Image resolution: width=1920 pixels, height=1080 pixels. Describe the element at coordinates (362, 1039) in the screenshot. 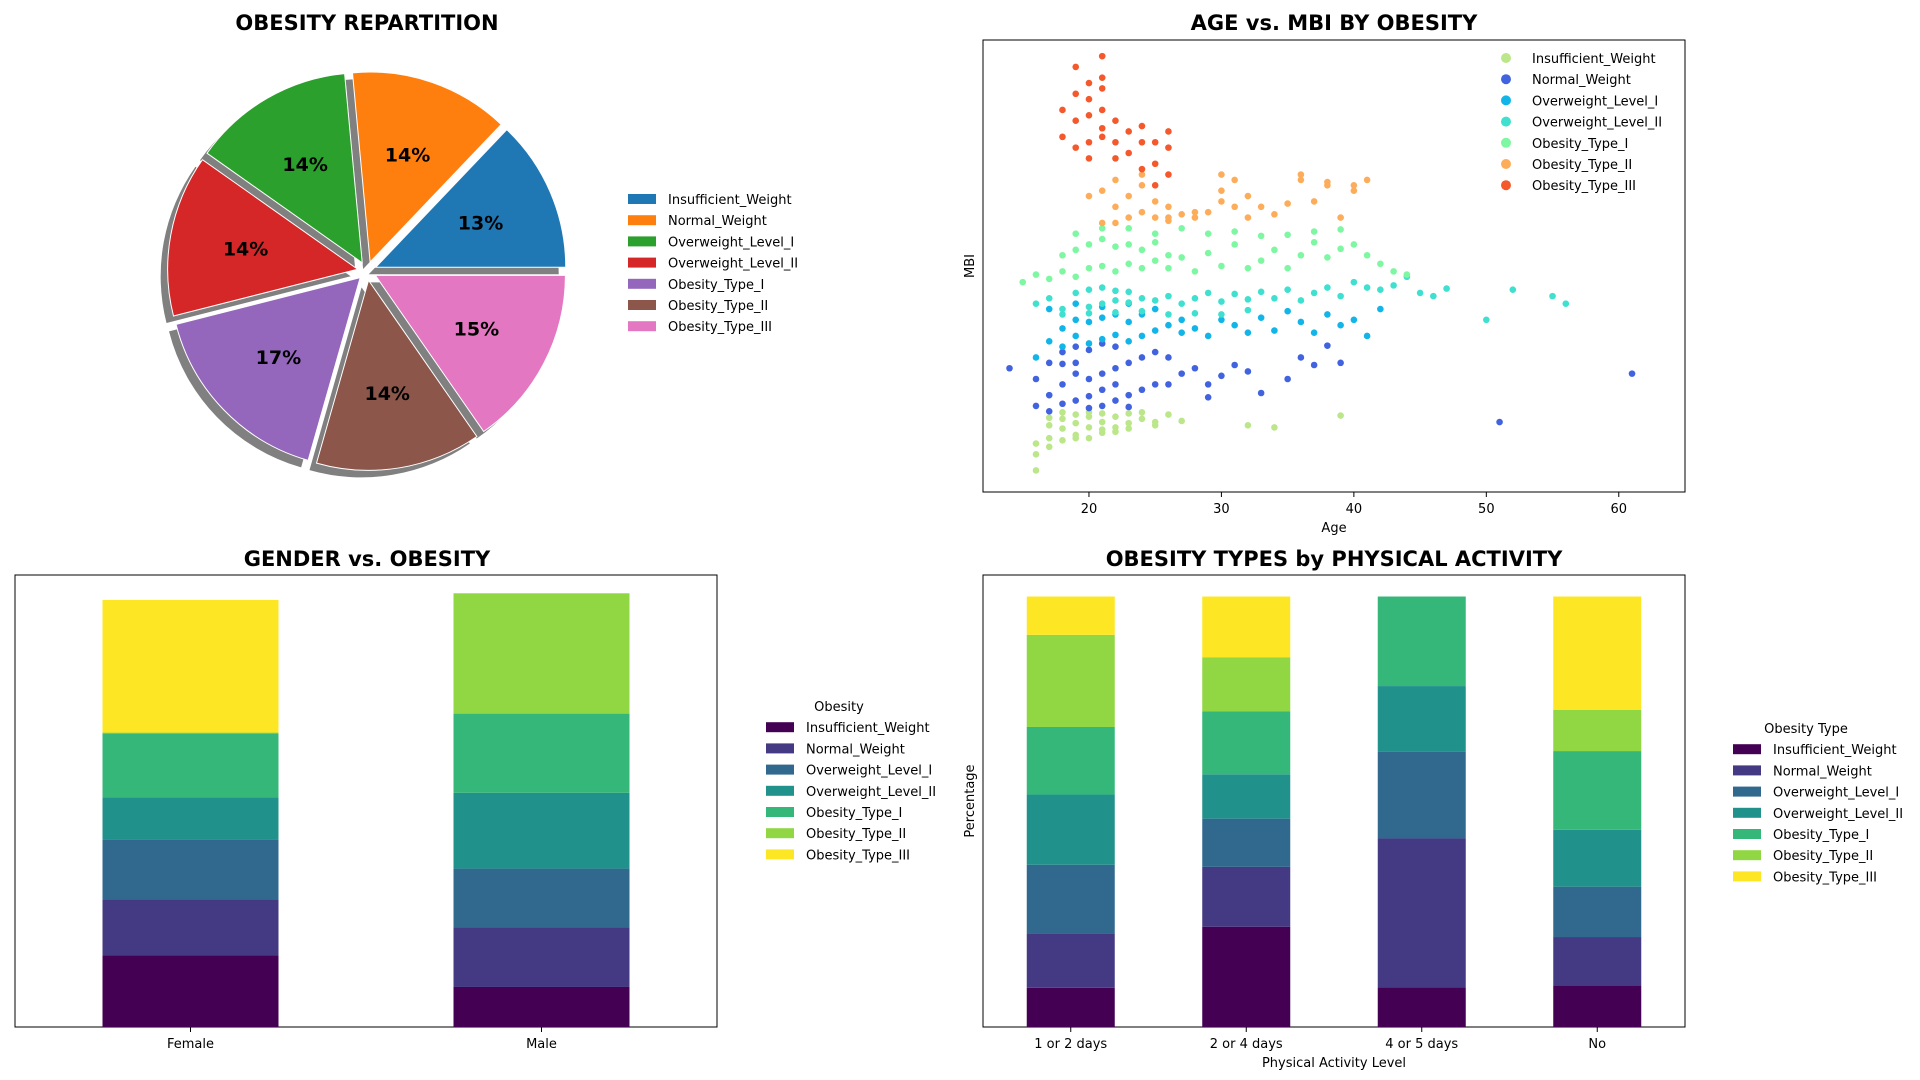

I see `gender-x-ticks: Female Male` at that location.